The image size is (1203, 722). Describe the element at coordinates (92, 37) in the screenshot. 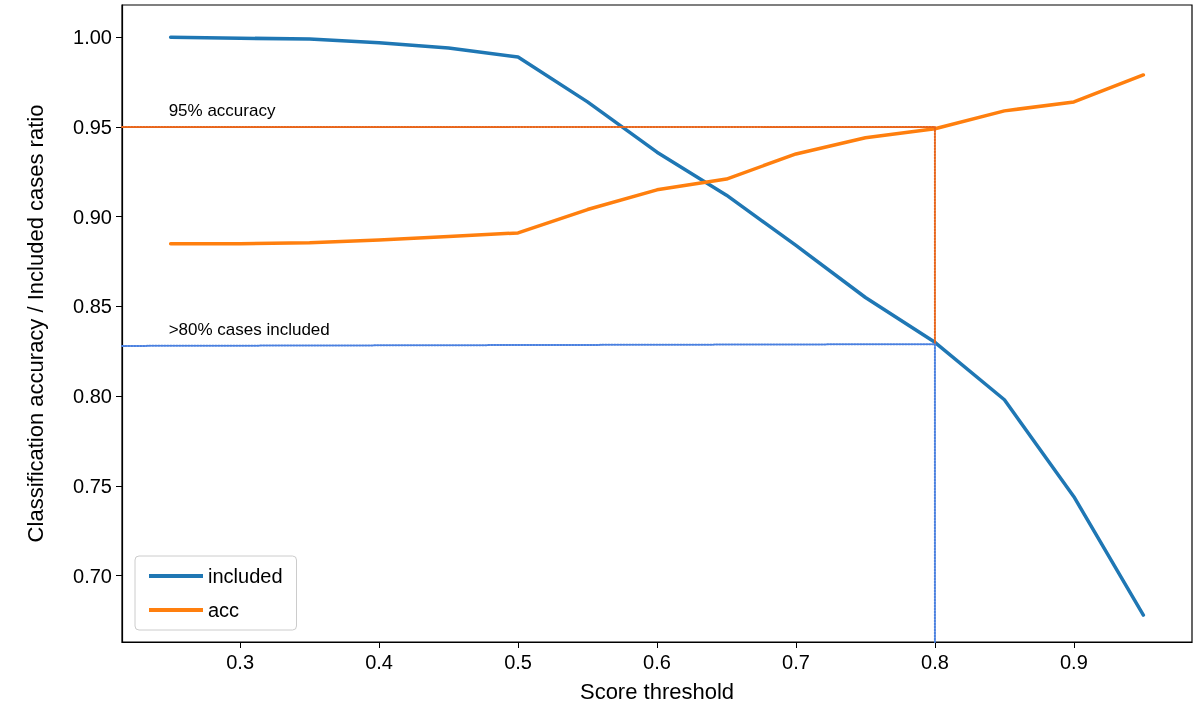

I see `y-tick-label: 1.00` at that location.